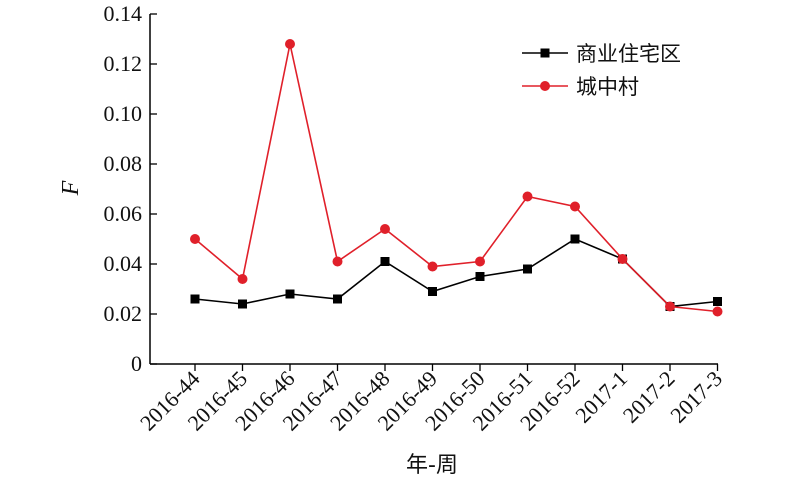 This screenshot has width=800, height=483. Describe the element at coordinates (649, 397) in the screenshot. I see `x-tick-label: 2017-2` at that location.